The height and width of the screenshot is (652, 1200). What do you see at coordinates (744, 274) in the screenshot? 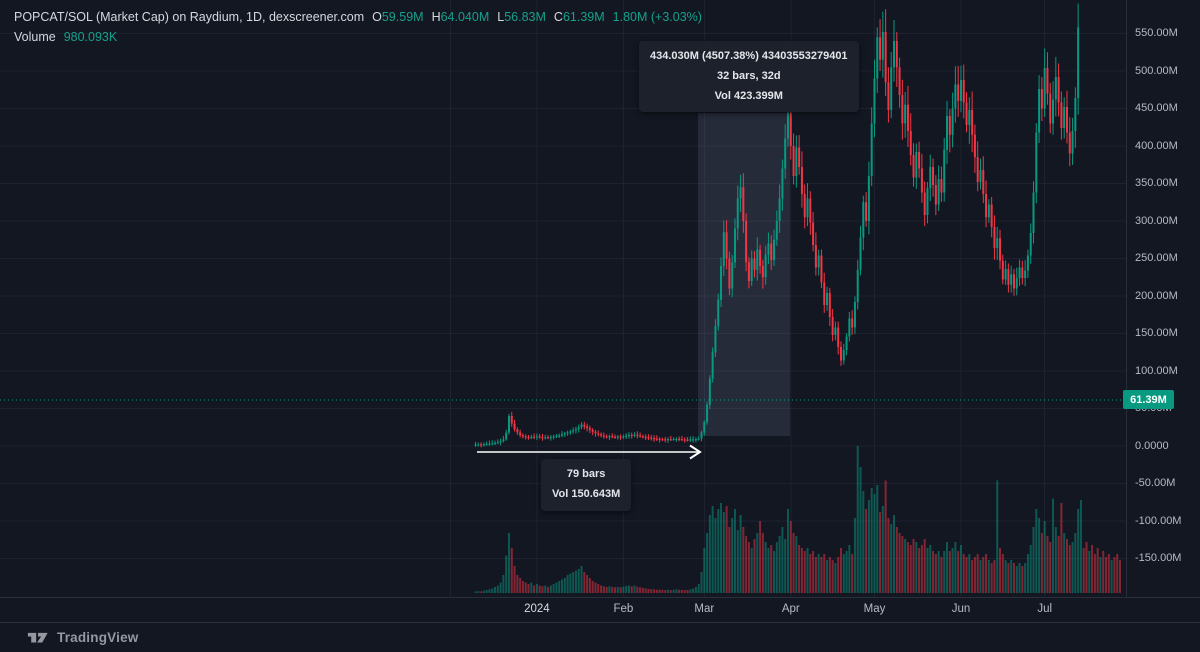
I see `measure-region` at bounding box center [744, 274].